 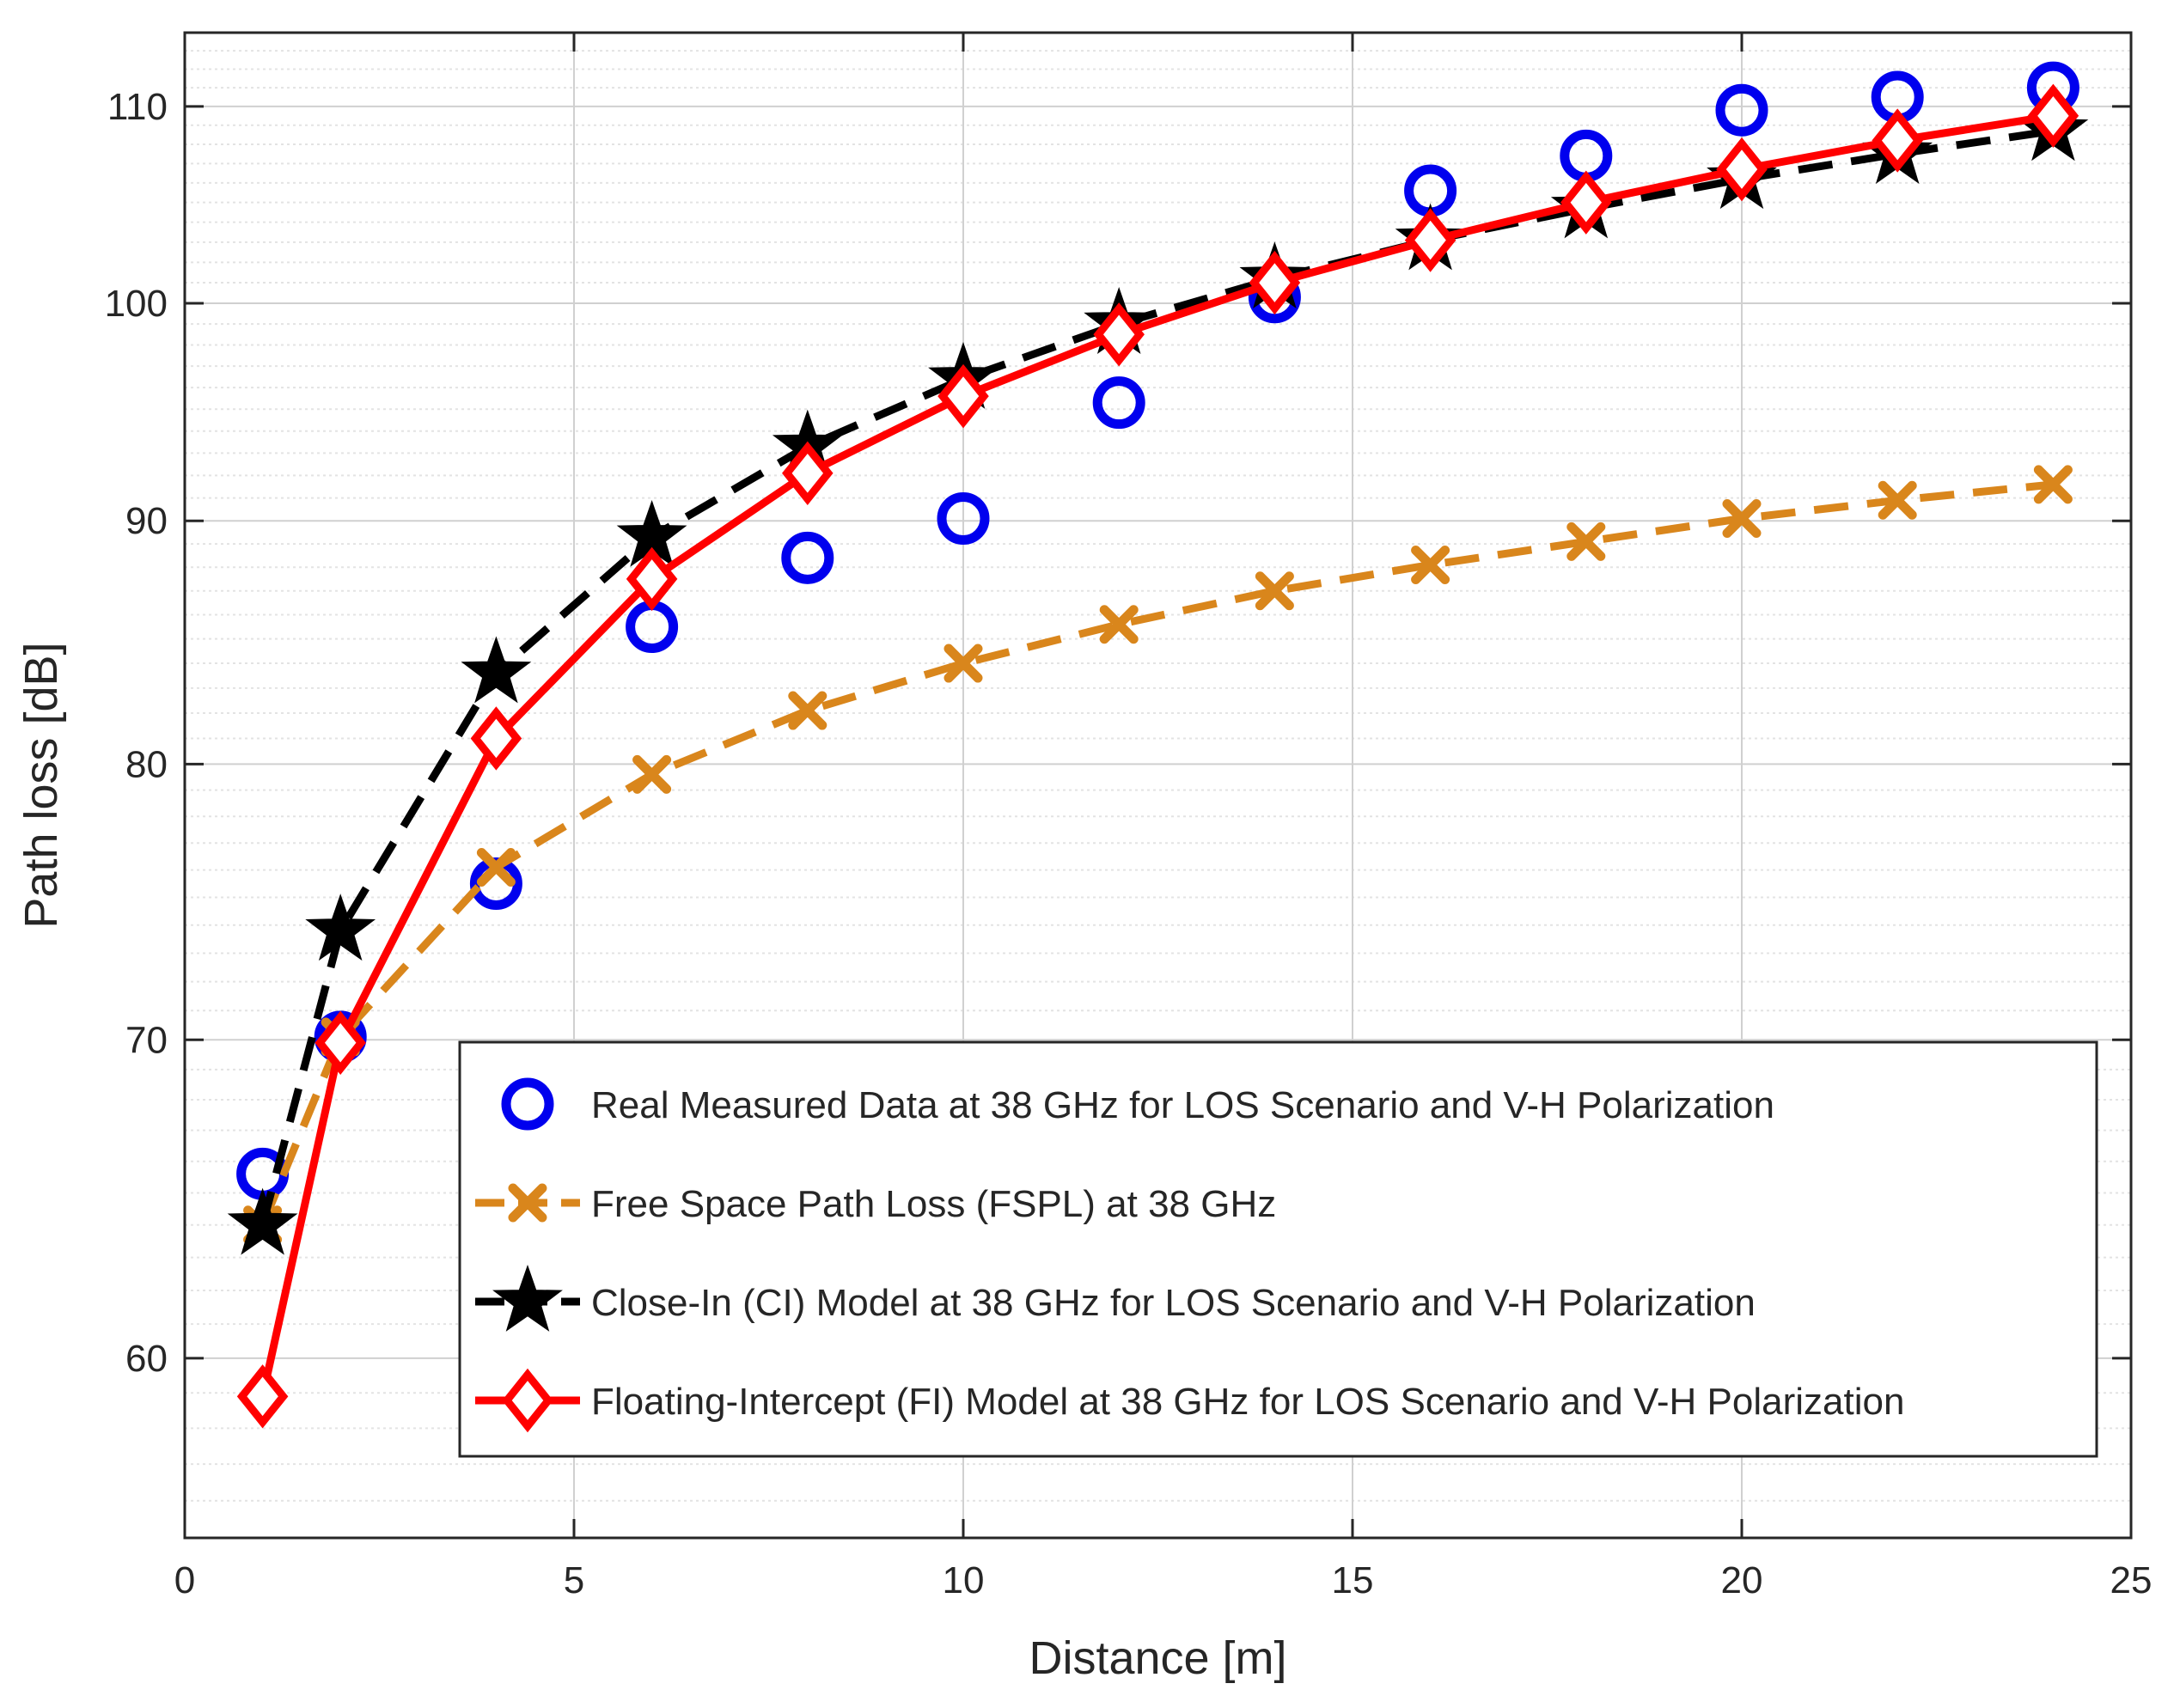 I want to click on x-tick-label: 5, so click(x=574, y=1580).